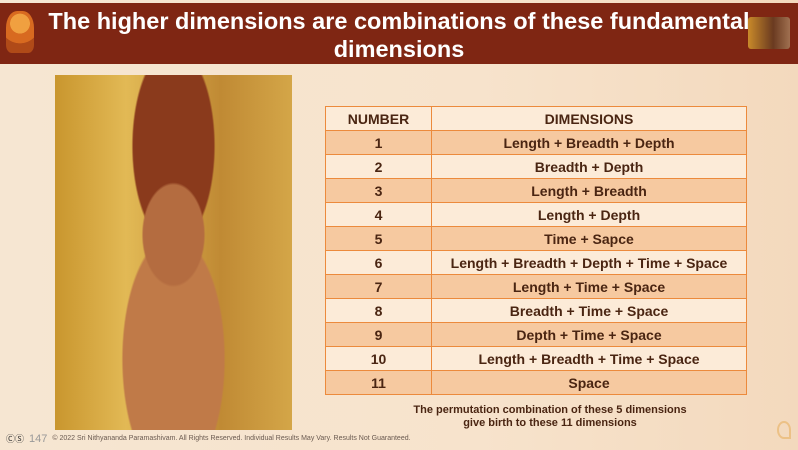 This screenshot has width=798, height=450. I want to click on table-row: 5 Time + Sapce, so click(536, 238).